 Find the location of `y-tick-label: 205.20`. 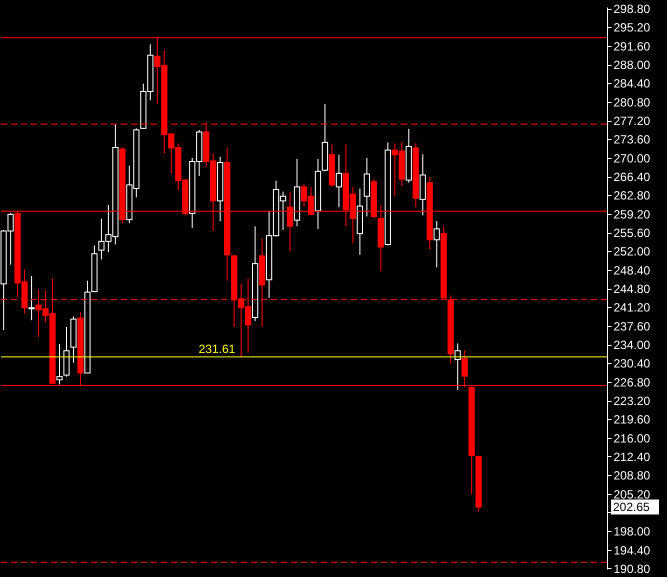

y-tick-label: 205.20 is located at coordinates (632, 494).